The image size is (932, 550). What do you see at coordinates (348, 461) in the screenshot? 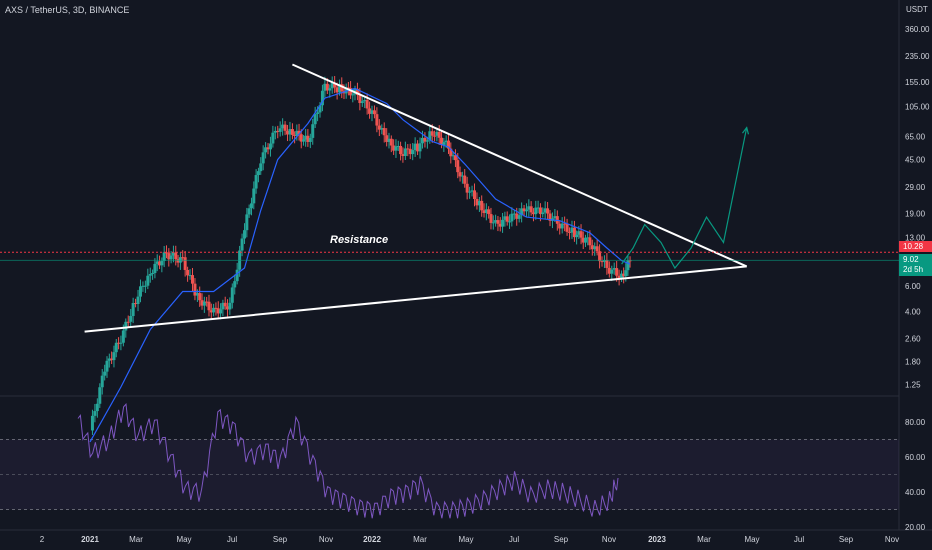
I see `rsi-line` at bounding box center [348, 461].